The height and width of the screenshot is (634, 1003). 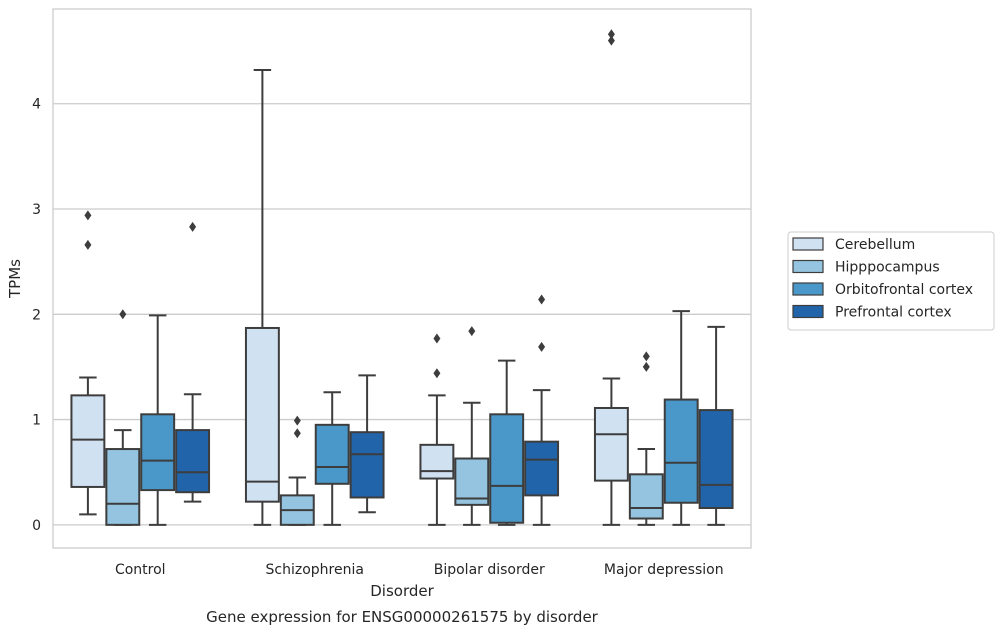 I want to click on y-axis-ticks: 0 1 2 3 4, so click(x=36, y=315).